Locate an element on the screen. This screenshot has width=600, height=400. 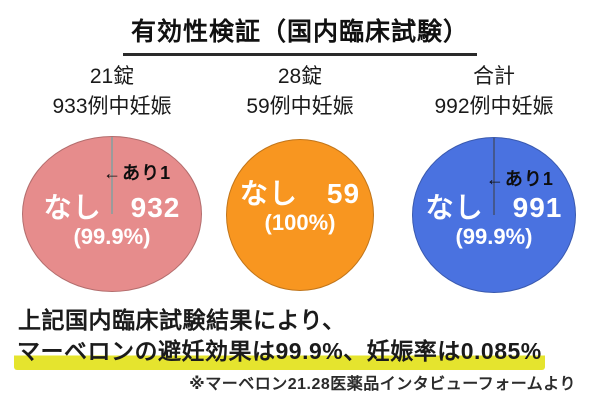
pie3-center-text: なし 991 (99.9%) is located at coordinates (494, 215).